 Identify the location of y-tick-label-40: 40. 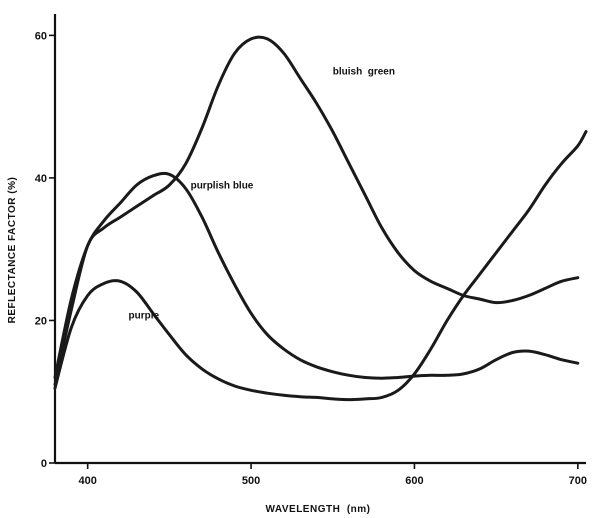
(41, 179).